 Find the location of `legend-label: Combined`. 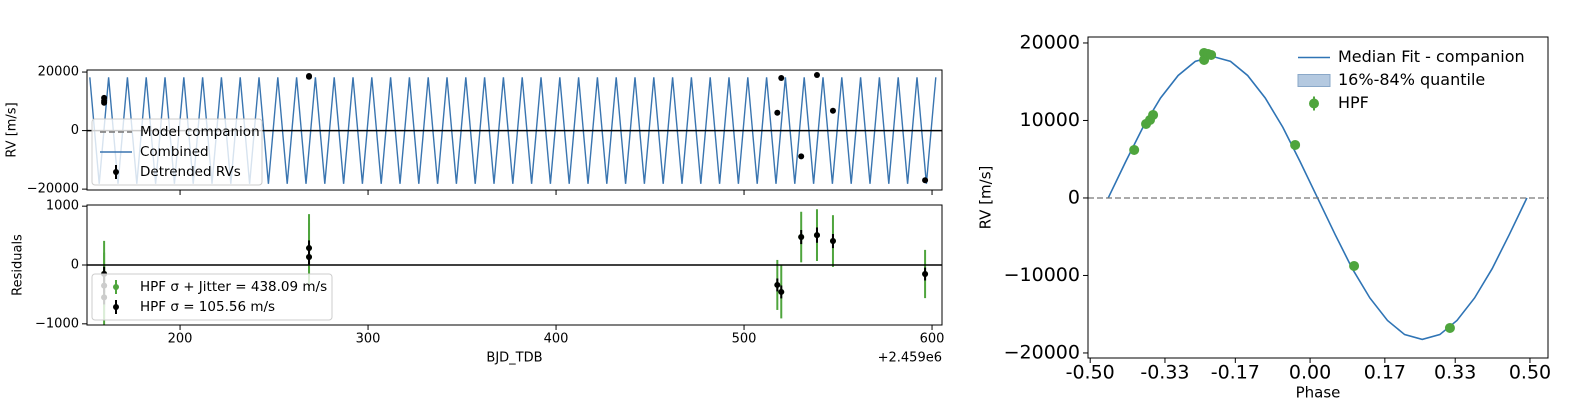

legend-label: Combined is located at coordinates (174, 152).